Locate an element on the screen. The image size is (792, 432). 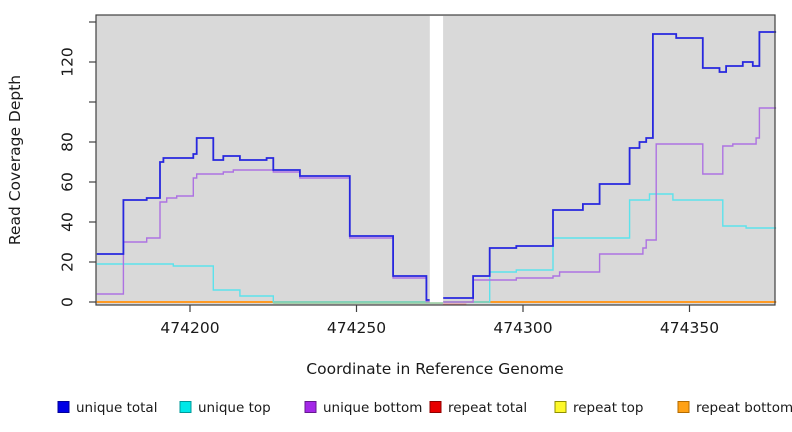
series-unique-bottom is located at coordinates (263, 236).